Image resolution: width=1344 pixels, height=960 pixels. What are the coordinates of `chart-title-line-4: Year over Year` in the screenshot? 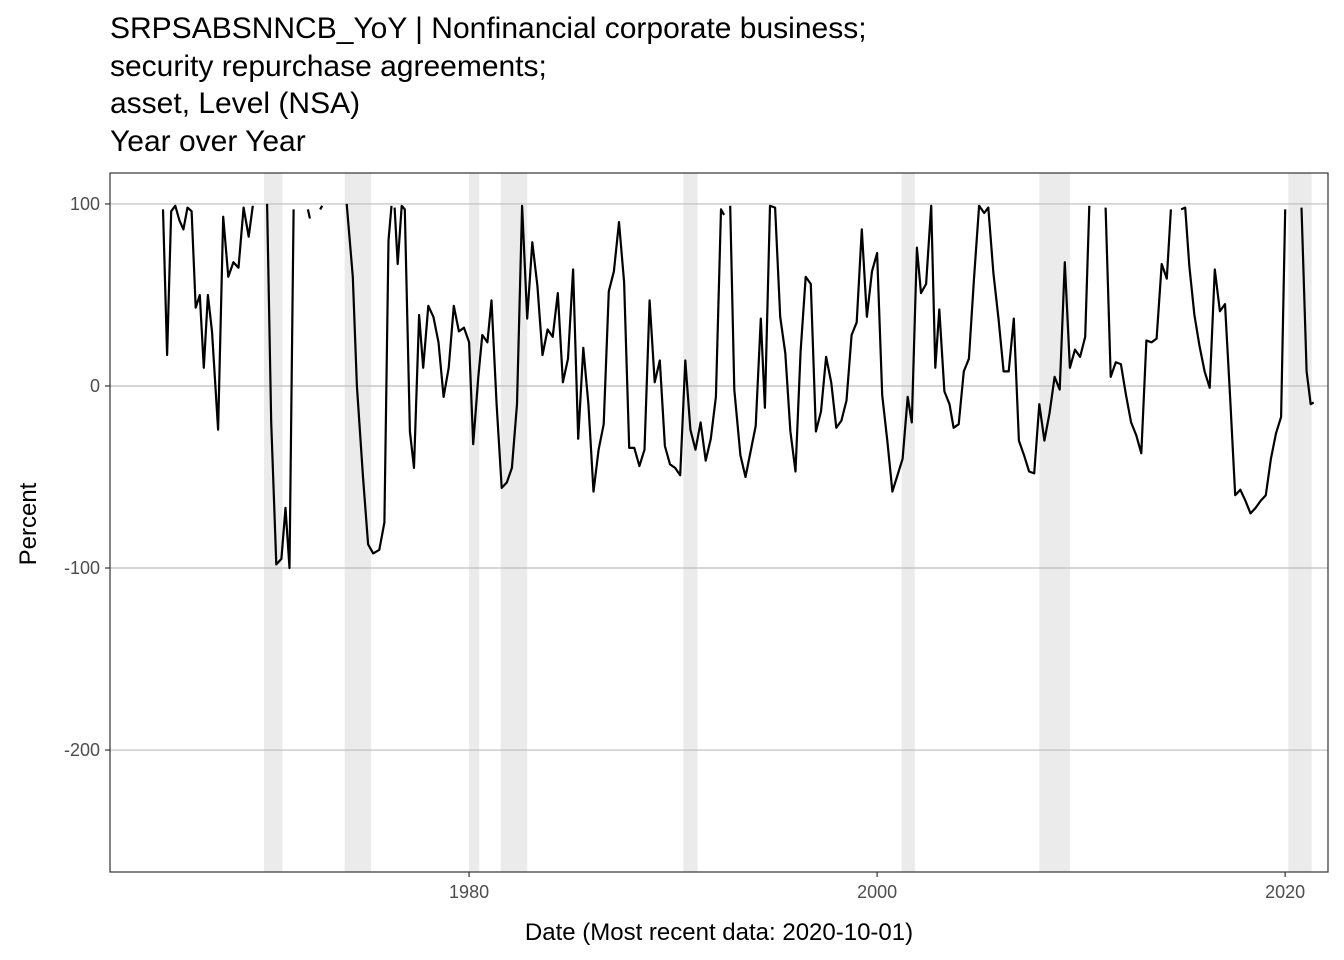 It's located at (208, 141).